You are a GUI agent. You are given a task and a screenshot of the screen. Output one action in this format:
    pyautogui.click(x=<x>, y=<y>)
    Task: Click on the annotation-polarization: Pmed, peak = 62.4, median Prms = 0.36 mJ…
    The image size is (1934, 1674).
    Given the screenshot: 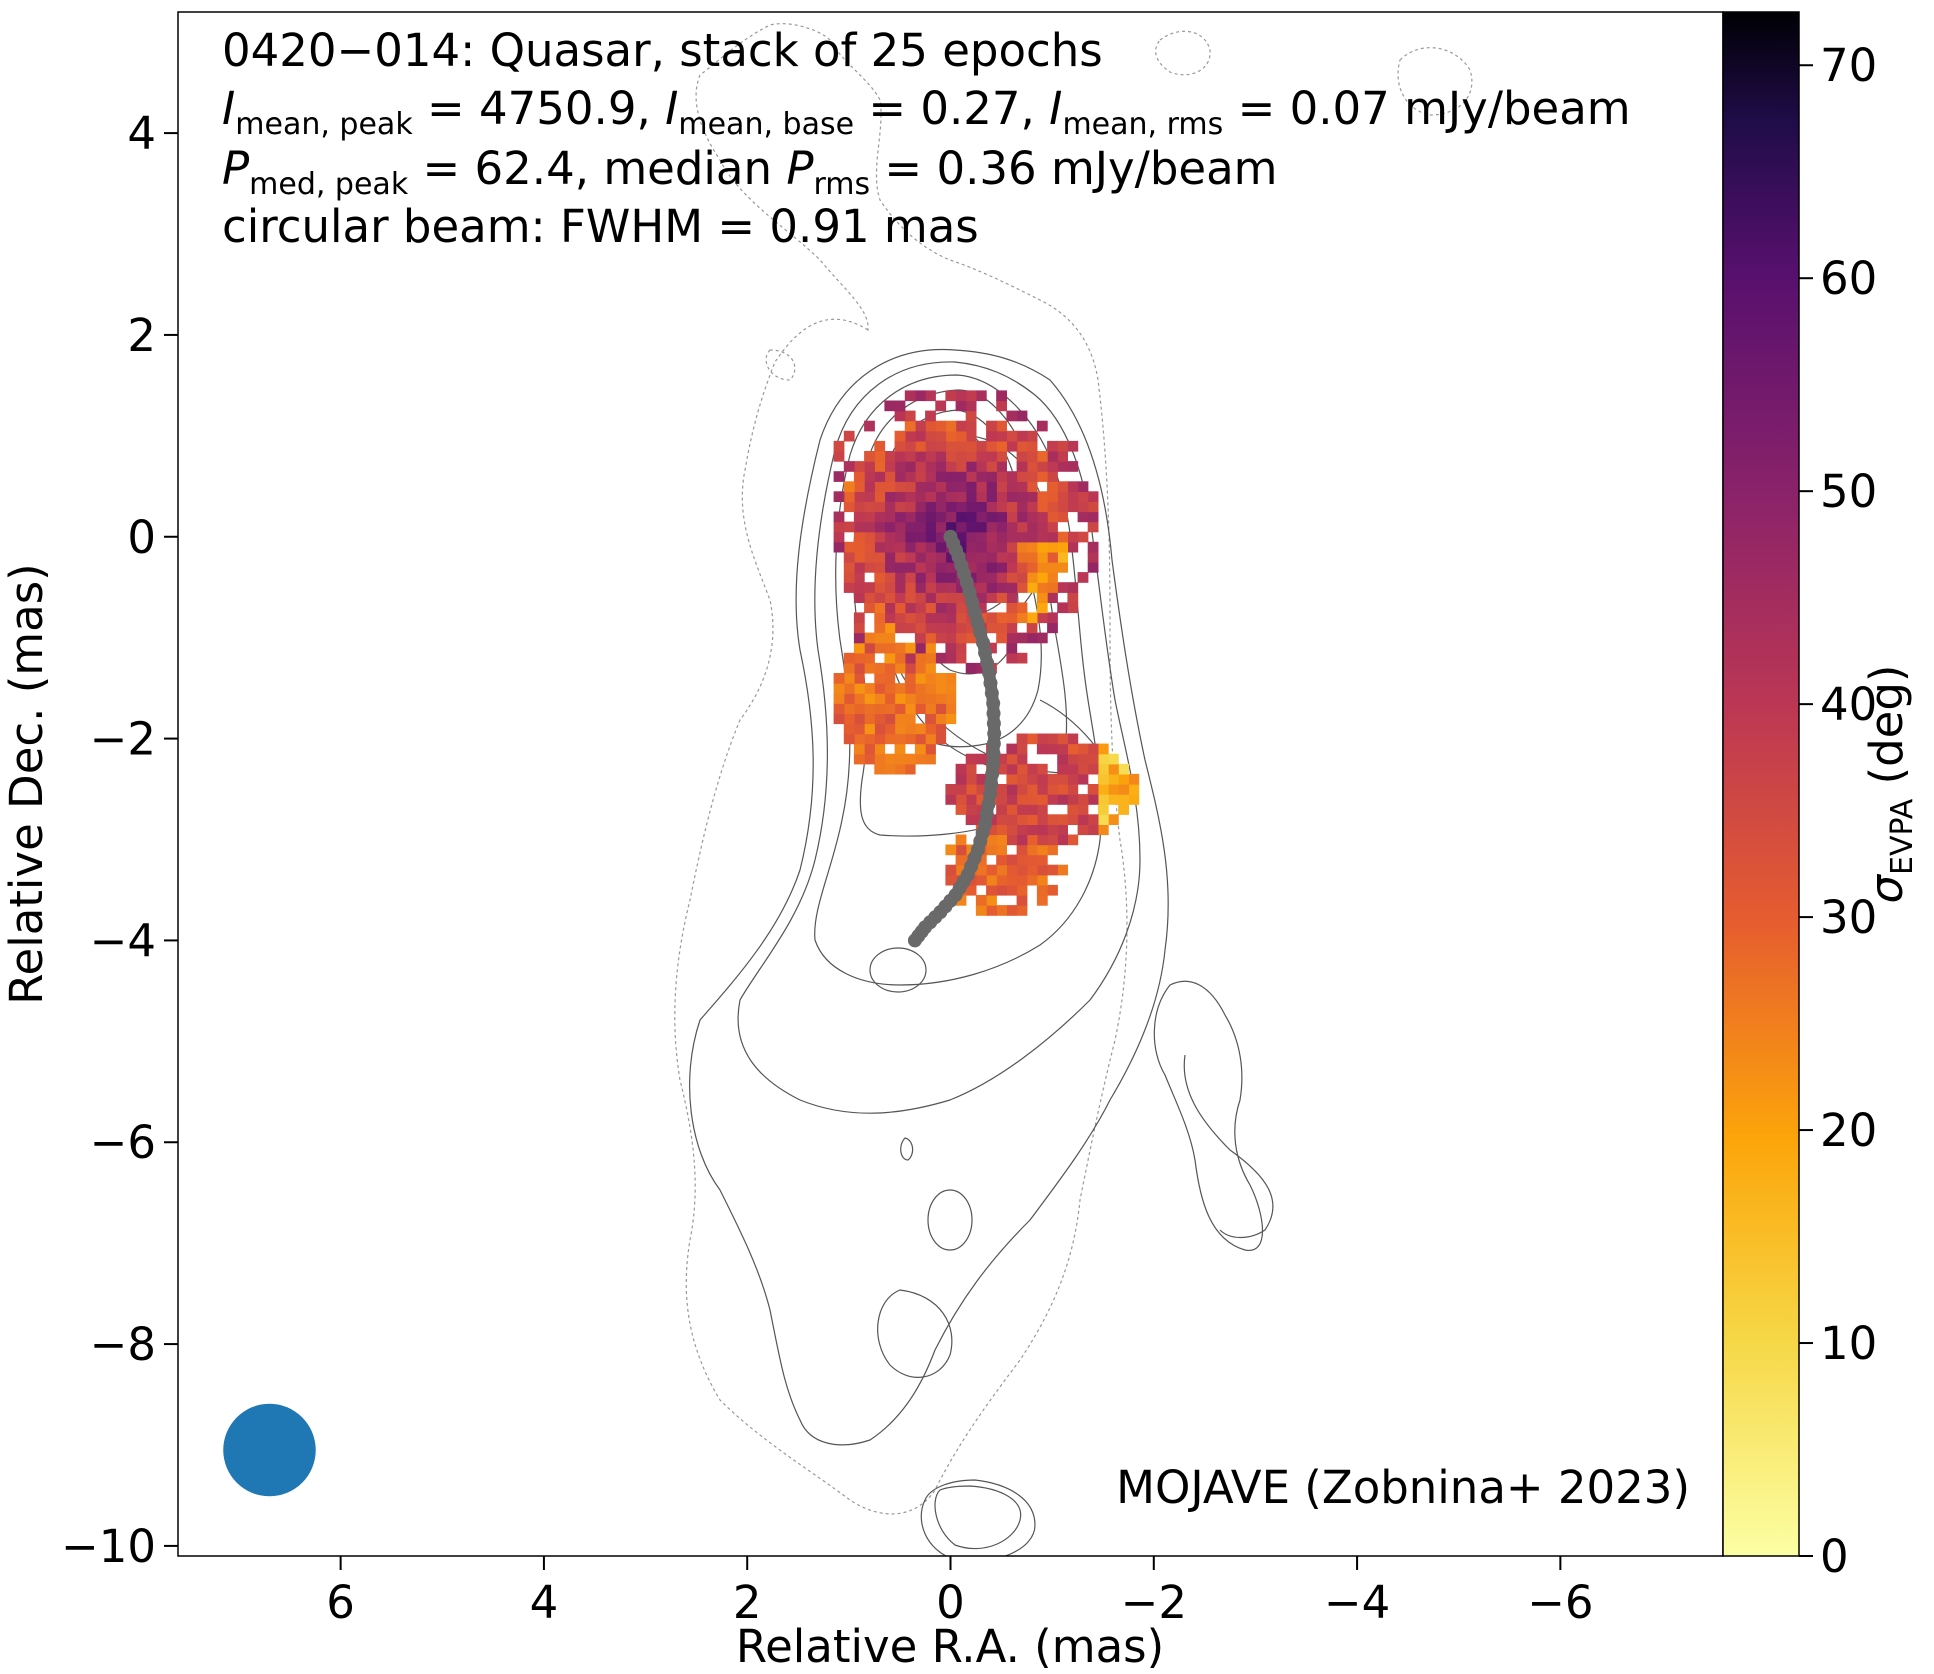 What is the action you would take?
    pyautogui.click(x=750, y=172)
    